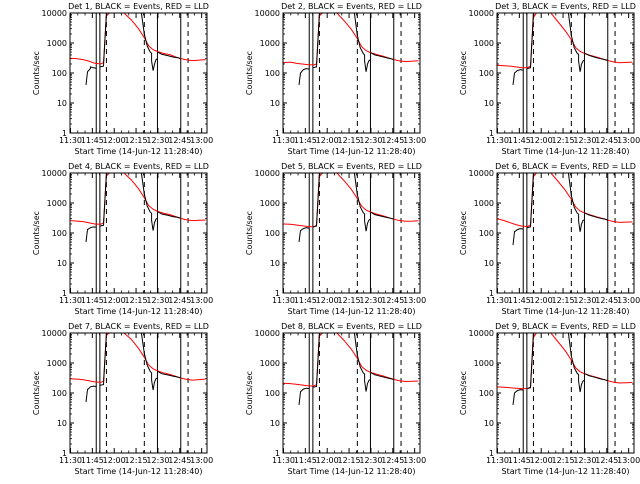 The image size is (640, 484). What do you see at coordinates (138, 6) in the screenshot?
I see `panel-title: Det 1, BLACK = Events, RED = LLD` at bounding box center [138, 6].